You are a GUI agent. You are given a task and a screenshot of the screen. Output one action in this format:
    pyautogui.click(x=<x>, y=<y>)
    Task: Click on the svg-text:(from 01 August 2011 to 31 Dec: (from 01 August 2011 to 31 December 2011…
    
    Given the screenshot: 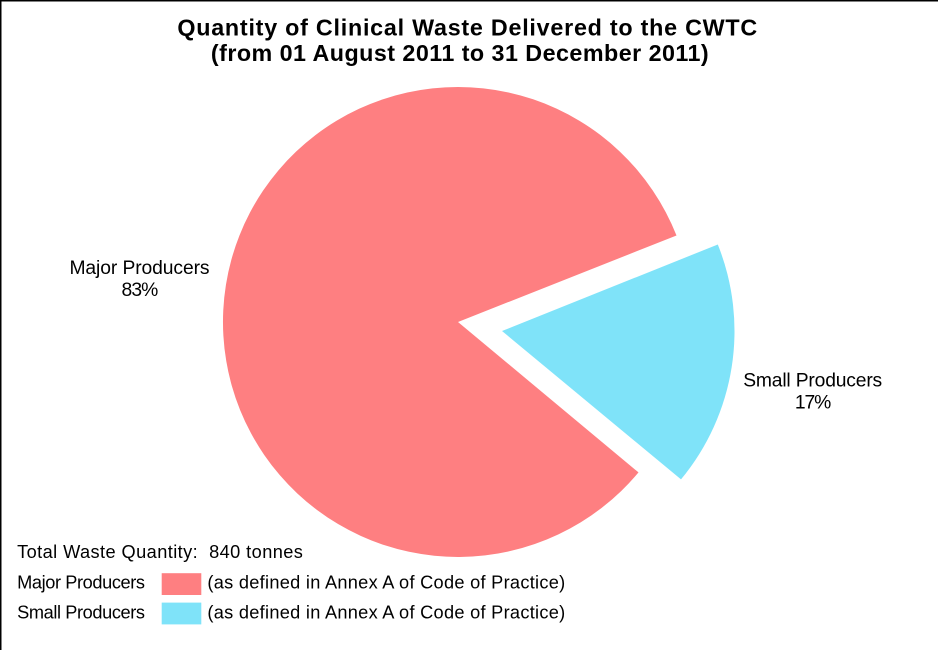 What is the action you would take?
    pyautogui.click(x=460, y=53)
    